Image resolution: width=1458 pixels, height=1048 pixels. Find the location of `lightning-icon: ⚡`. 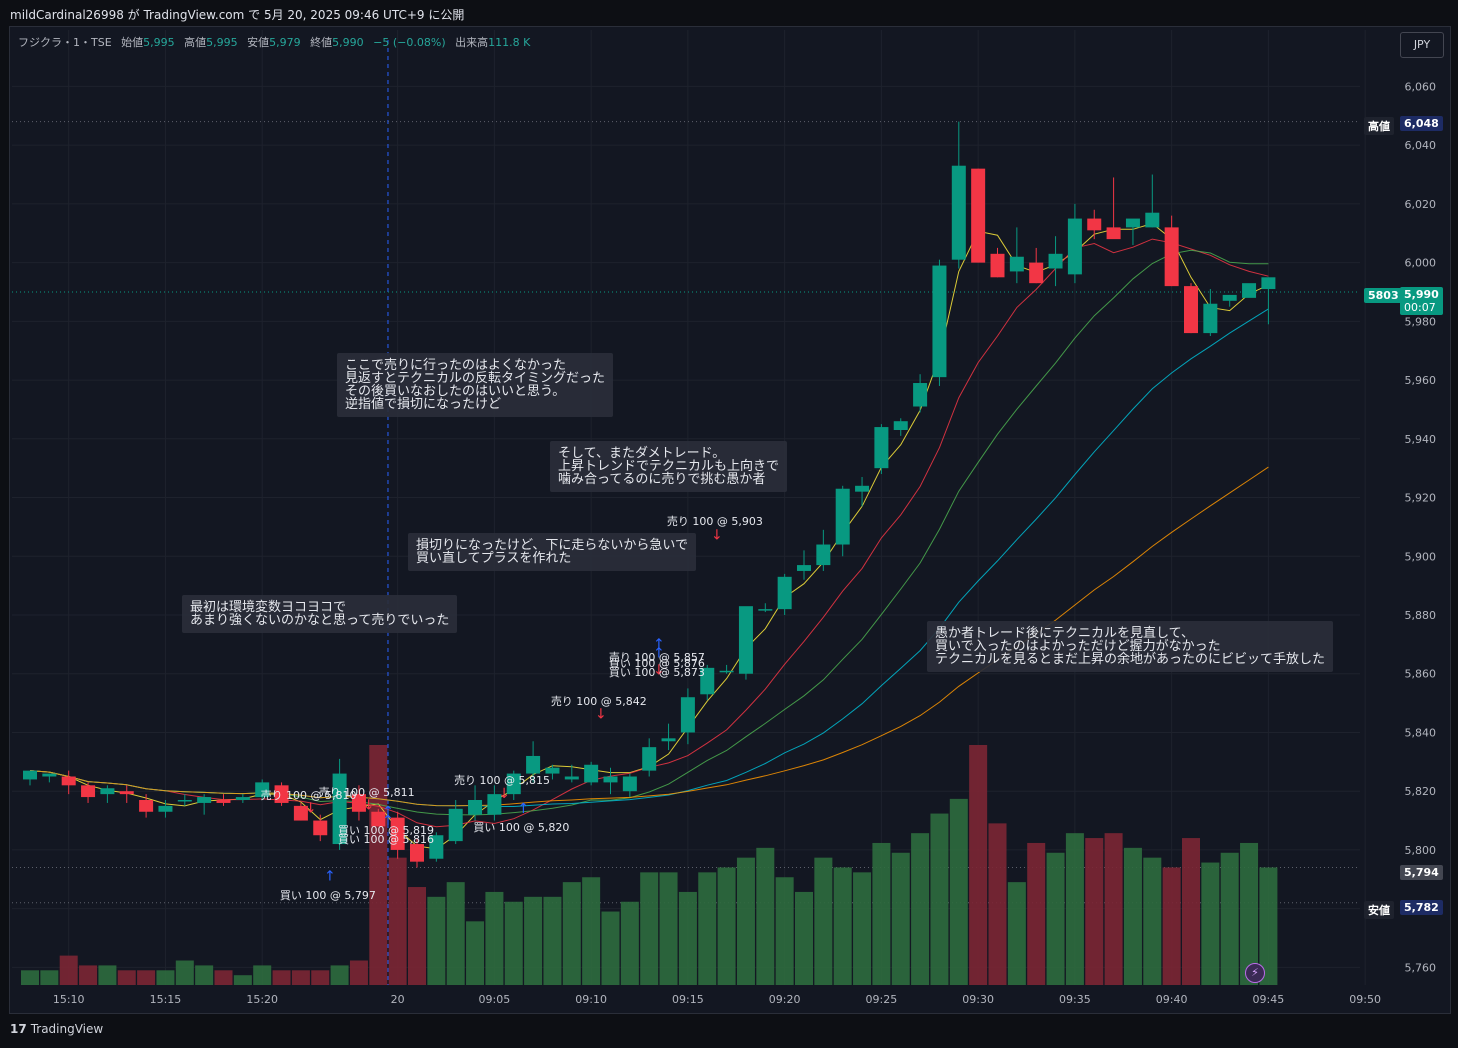

lightning-icon: ⚡ is located at coordinates (1255, 973).